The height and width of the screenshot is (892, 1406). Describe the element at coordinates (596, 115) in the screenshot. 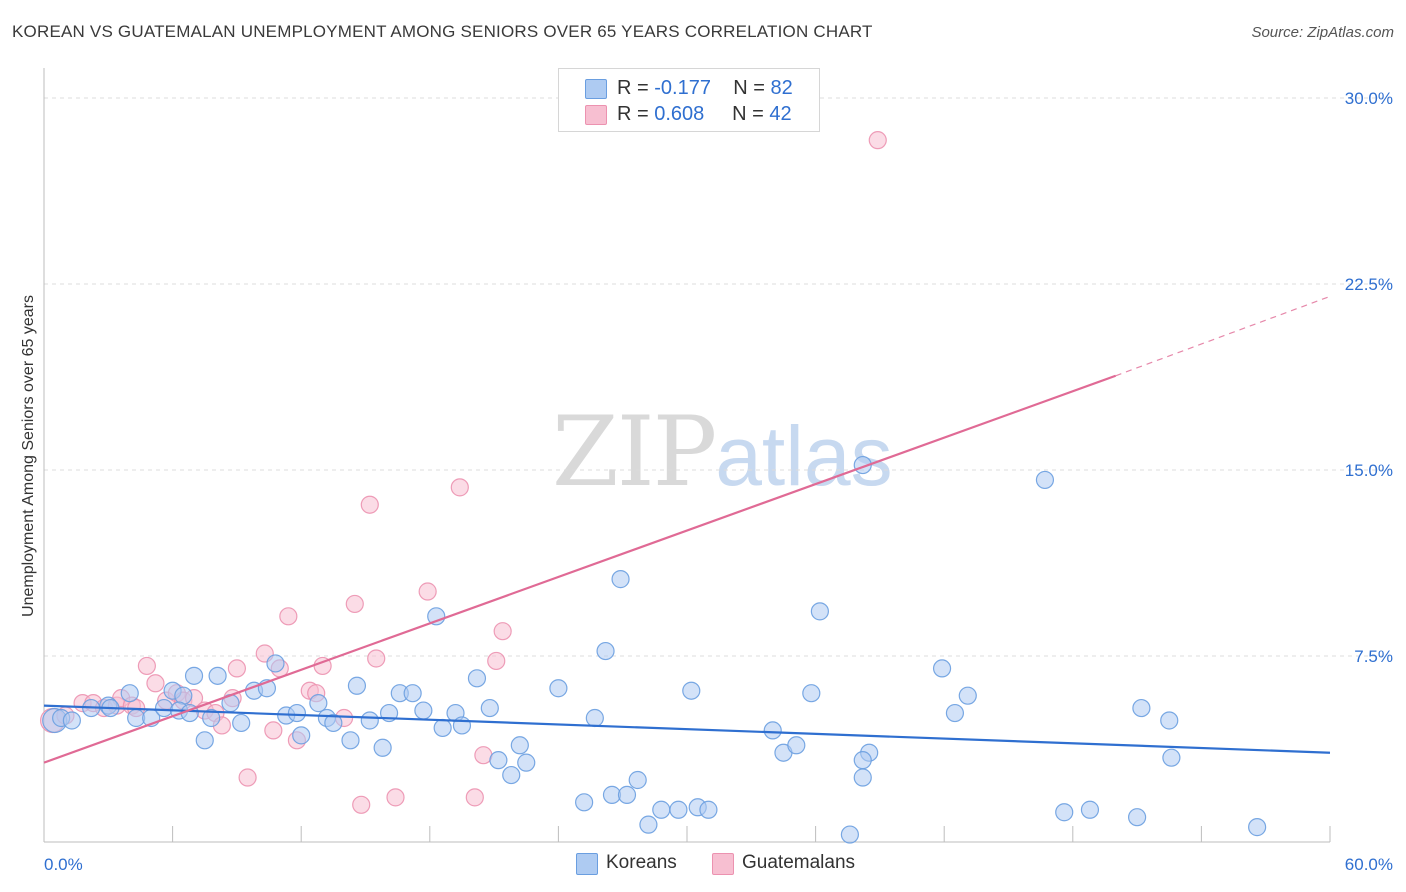

I see `guatemalans-swatch` at that location.